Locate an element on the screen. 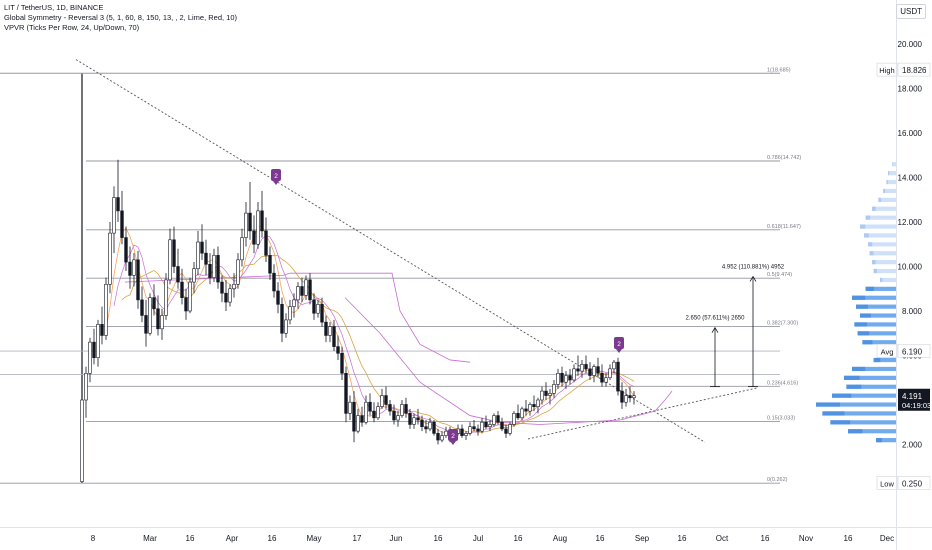 This screenshot has width=932, height=550. y-axis-tick-label: 18.000 is located at coordinates (910, 89).